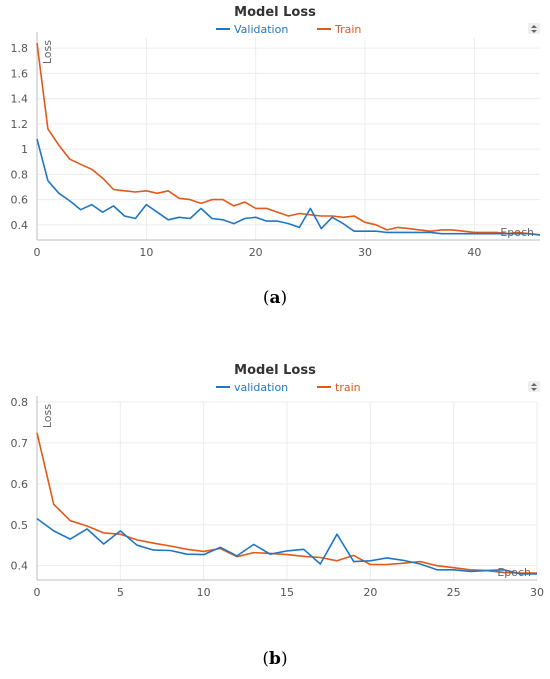  Describe the element at coordinates (275, 298) in the screenshot. I see `subfigure-label-a: (a)` at that location.